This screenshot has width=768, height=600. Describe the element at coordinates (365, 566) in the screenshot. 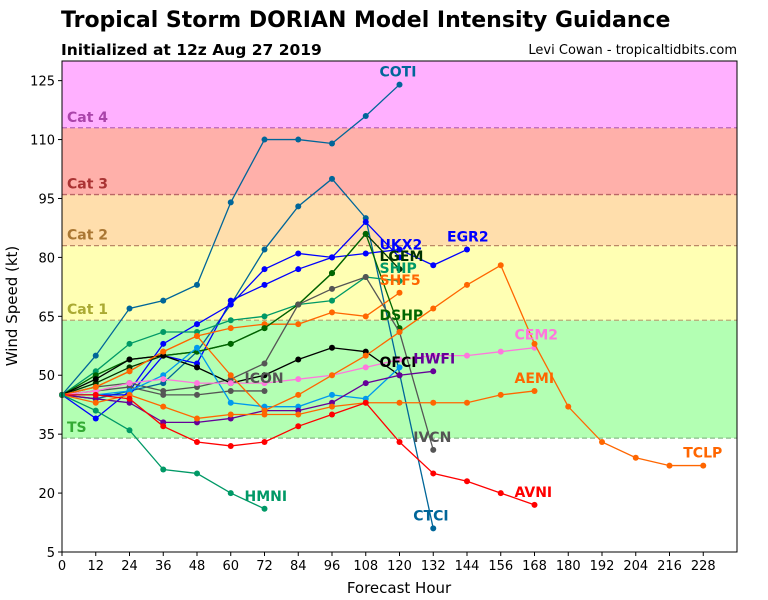

I see `x-tick-label: 108` at that location.